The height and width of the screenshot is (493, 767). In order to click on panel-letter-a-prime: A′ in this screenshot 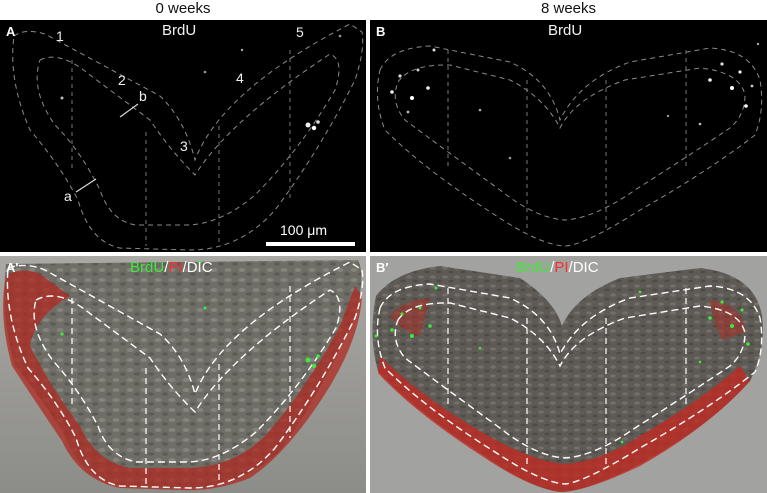, I will do `click(12, 267)`.